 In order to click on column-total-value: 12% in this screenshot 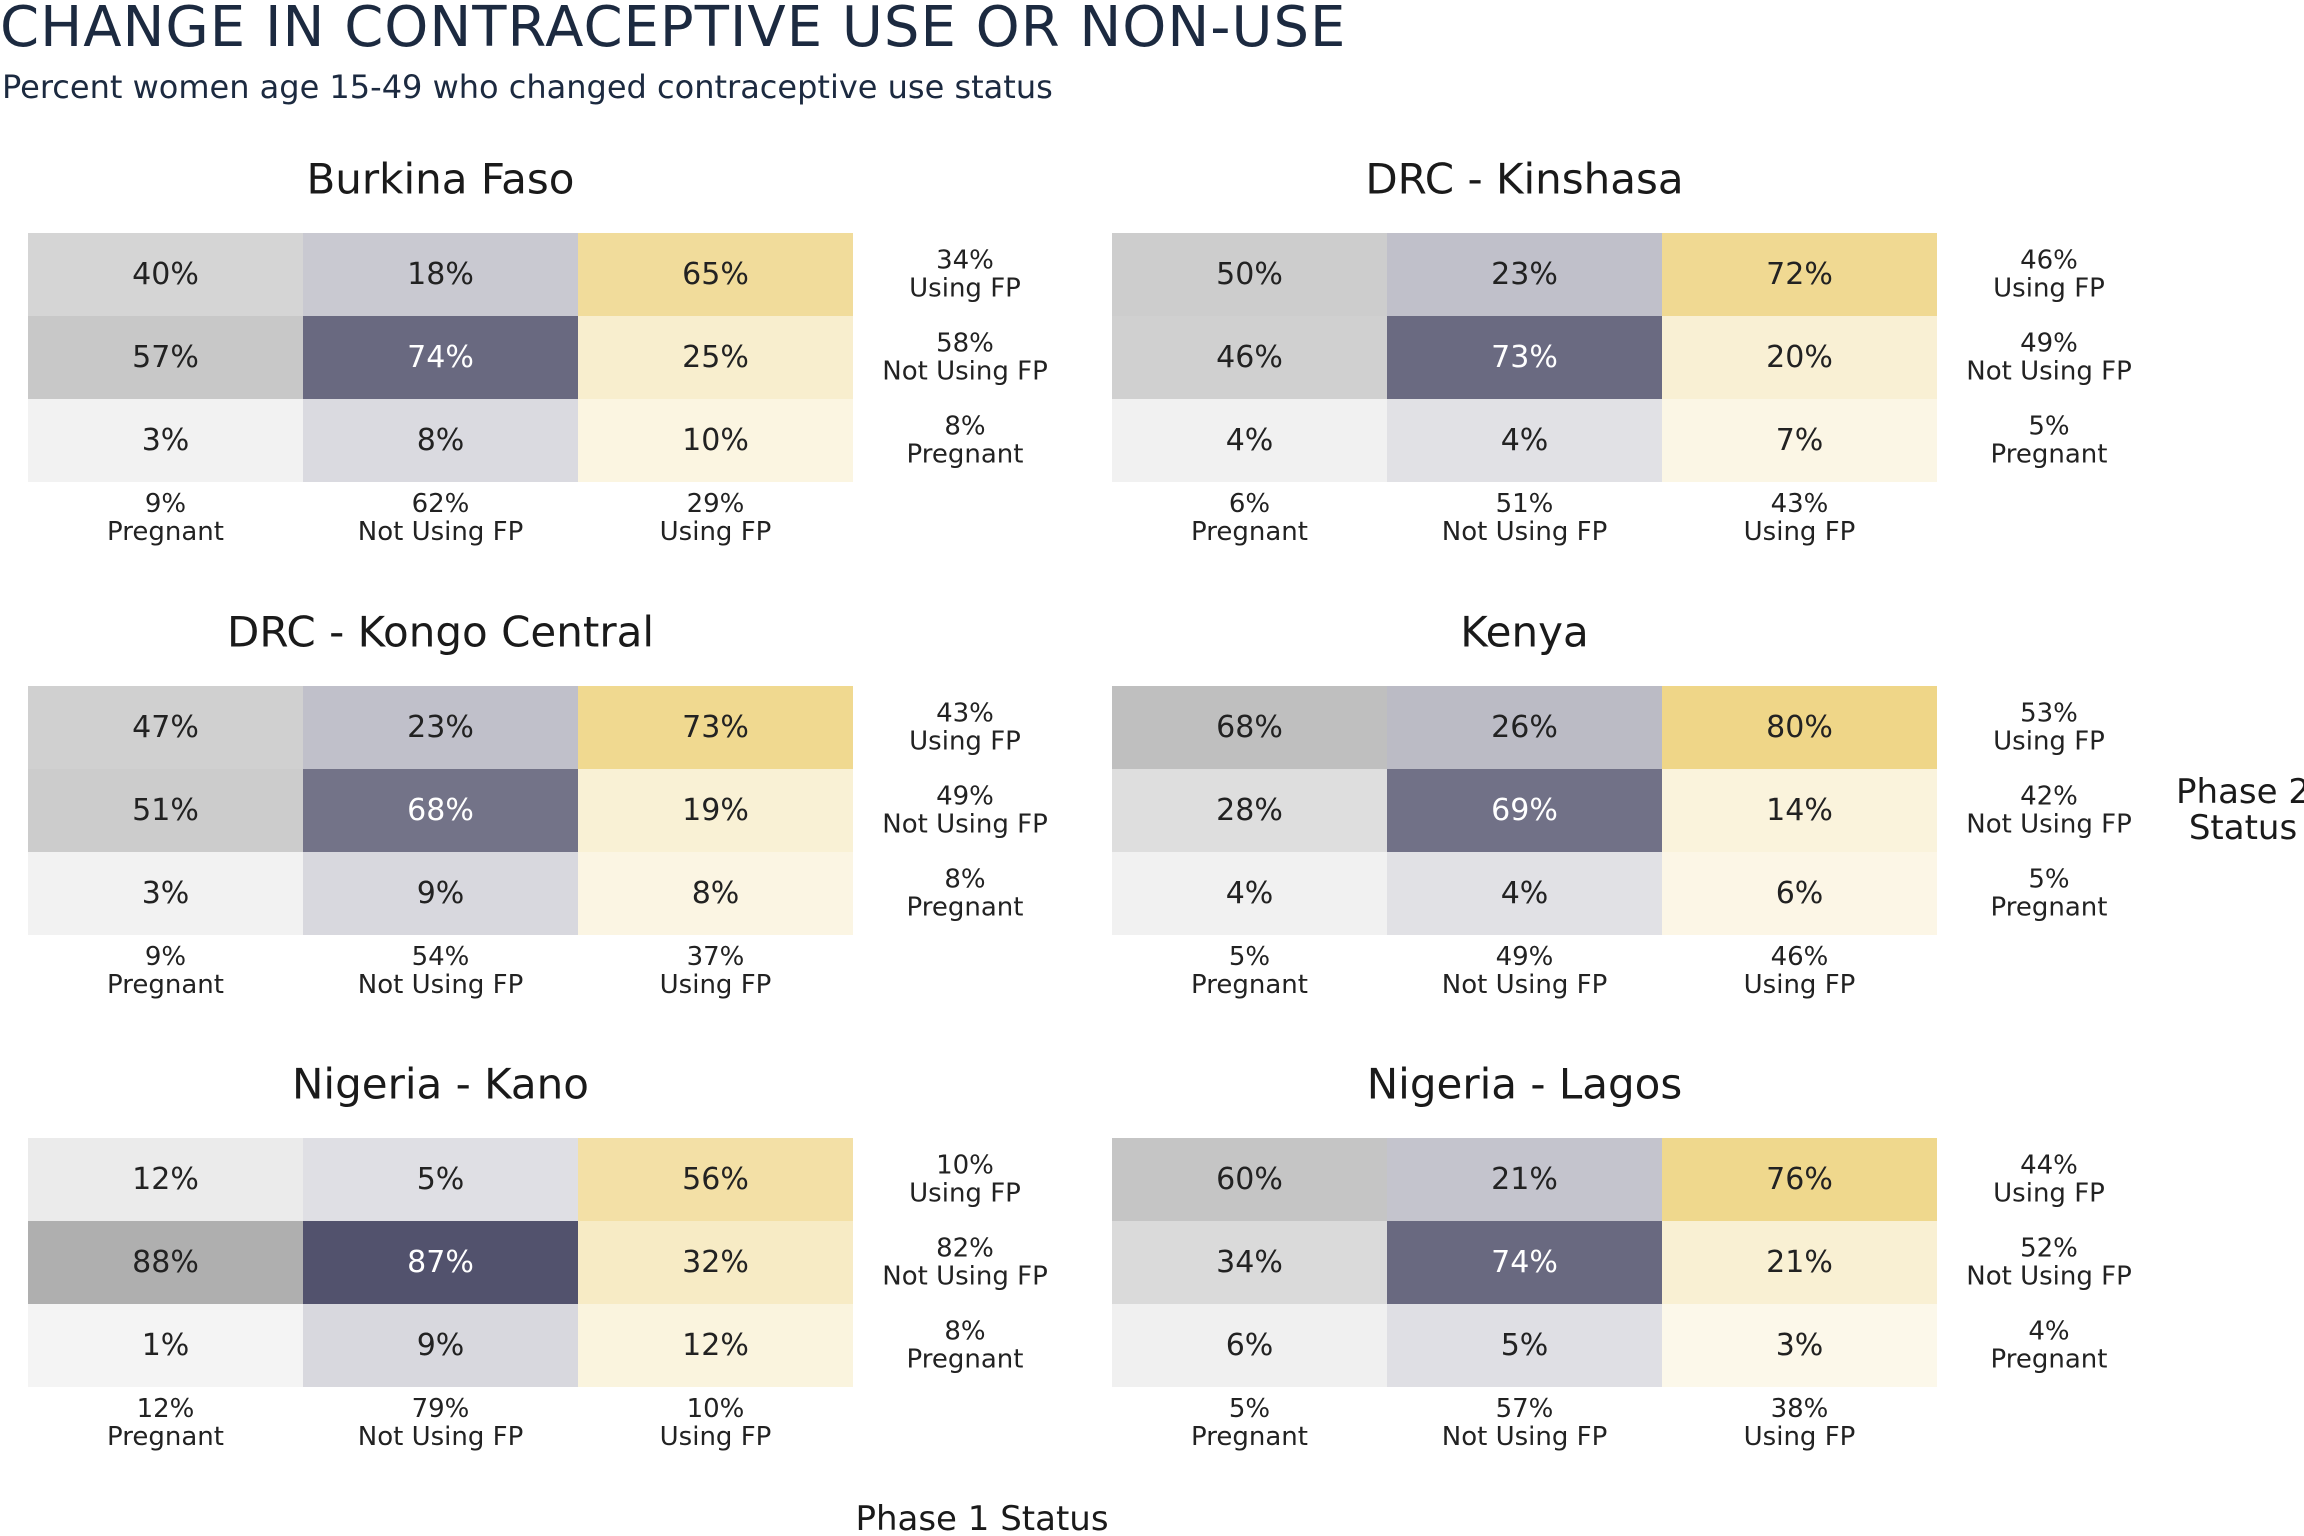, I will do `click(166, 1409)`.